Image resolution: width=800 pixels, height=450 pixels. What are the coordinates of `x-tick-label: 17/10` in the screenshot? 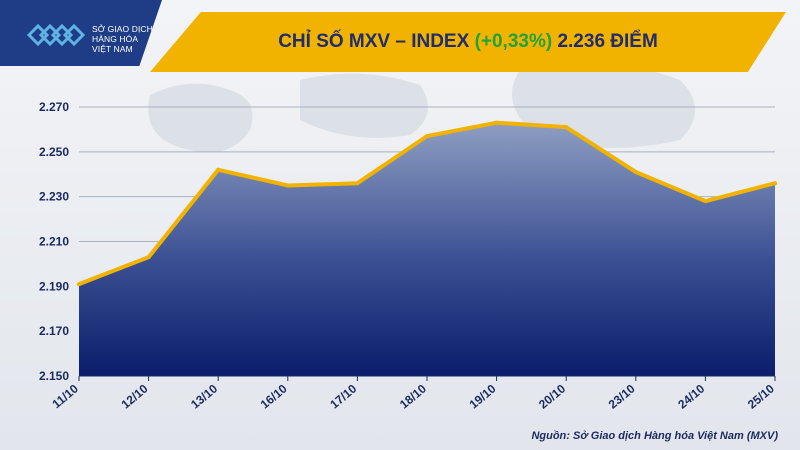 It's located at (343, 396).